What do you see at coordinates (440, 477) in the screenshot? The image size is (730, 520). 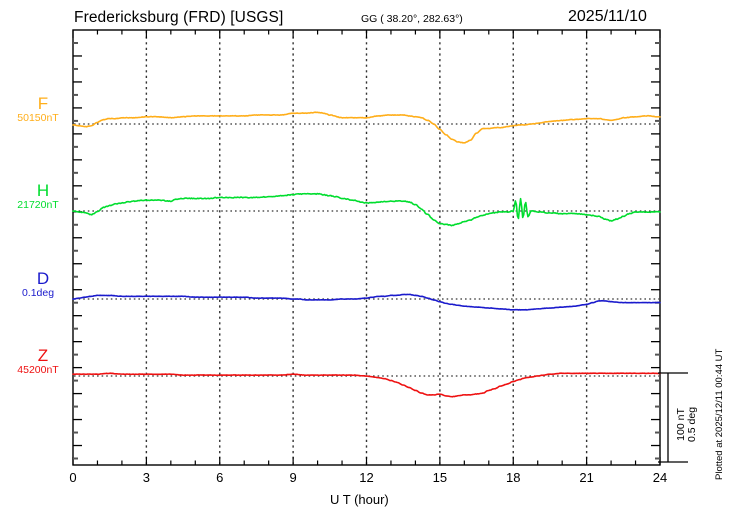 I see `x-tick-label: 15` at bounding box center [440, 477].